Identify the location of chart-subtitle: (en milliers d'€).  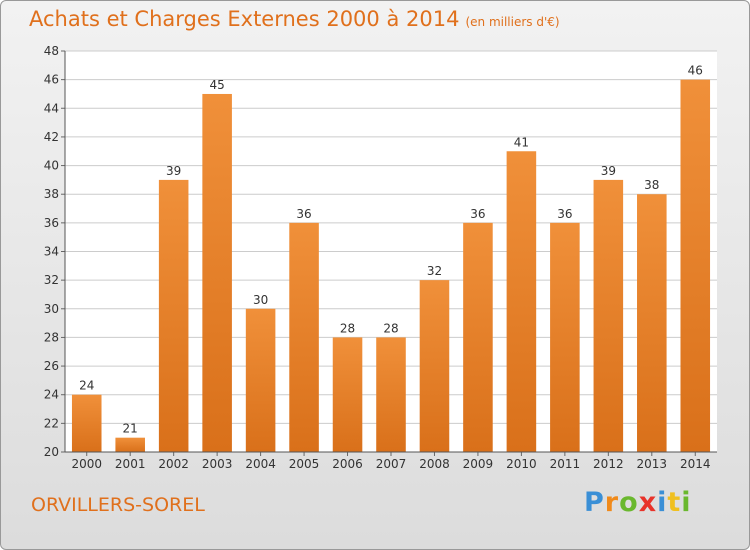
(512, 22).